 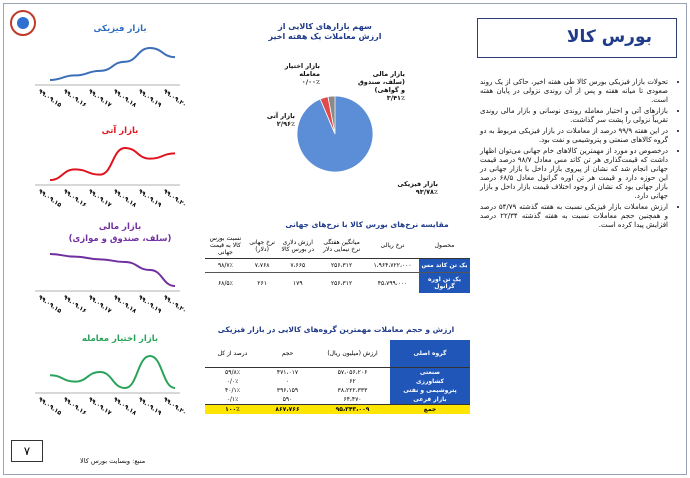 What do you see at coordinates (430, 381) in the screenshot?
I see `table-cell: کشاورزی` at bounding box center [430, 381].